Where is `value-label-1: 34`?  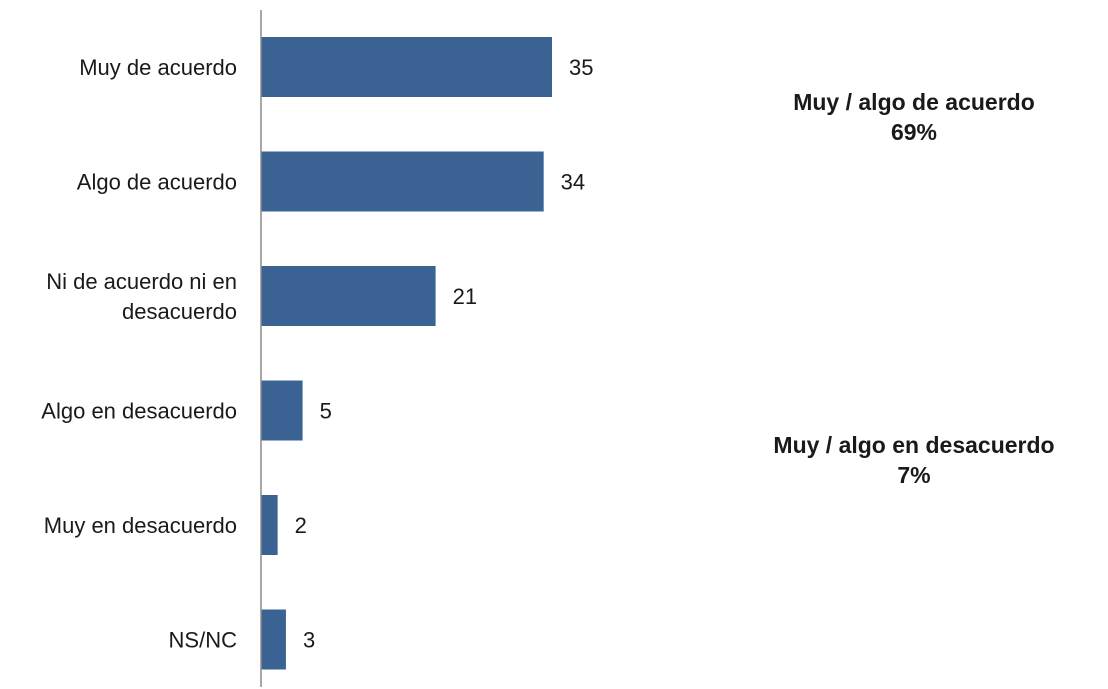
value-label-1: 34 is located at coordinates (573, 182).